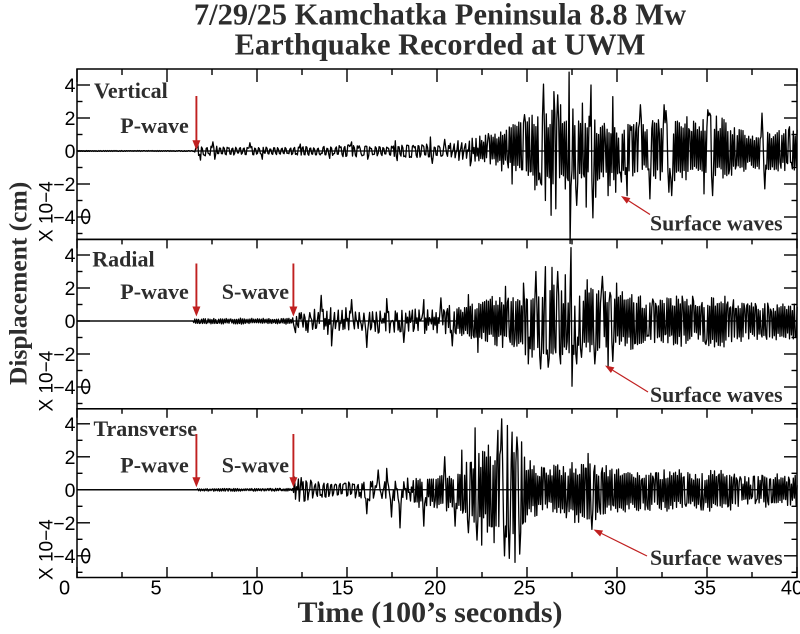 The width and height of the screenshot is (800, 634). Describe the element at coordinates (430, 612) in the screenshot. I see `svg-text: Time (100’s seconds)` at that location.